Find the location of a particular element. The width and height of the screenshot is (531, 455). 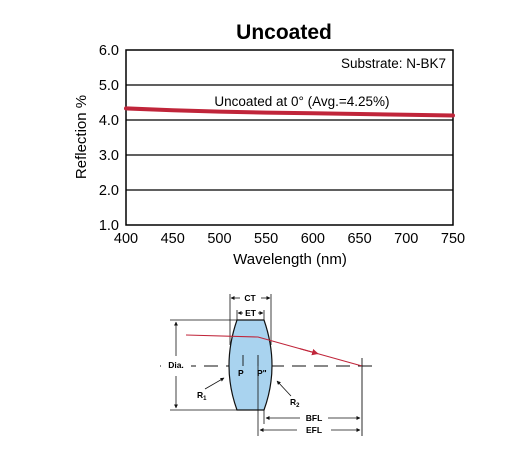

x-axis-label: Wavelength (nm) is located at coordinates (290, 259).